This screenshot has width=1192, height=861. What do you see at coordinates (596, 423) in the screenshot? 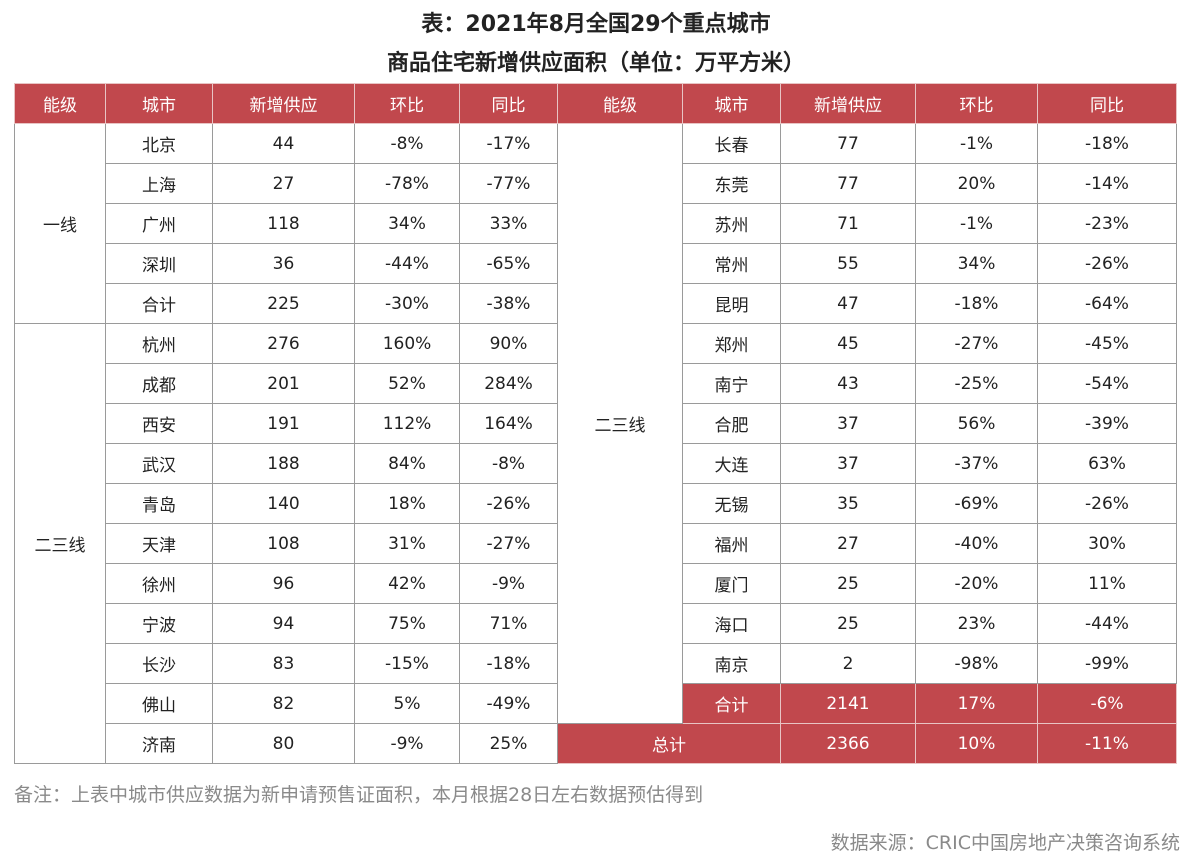
I see `table-row: 西安 191 112% 164% 合肥 37 56% -39%` at bounding box center [596, 423].